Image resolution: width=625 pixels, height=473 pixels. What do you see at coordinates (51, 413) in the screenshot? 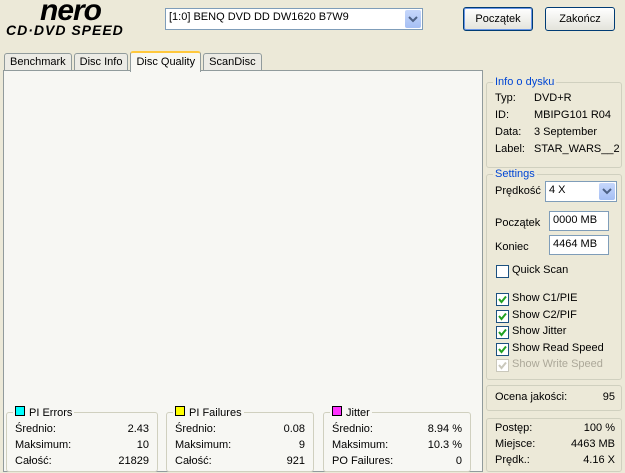
I see `legend-label: PI Errors` at bounding box center [51, 413].